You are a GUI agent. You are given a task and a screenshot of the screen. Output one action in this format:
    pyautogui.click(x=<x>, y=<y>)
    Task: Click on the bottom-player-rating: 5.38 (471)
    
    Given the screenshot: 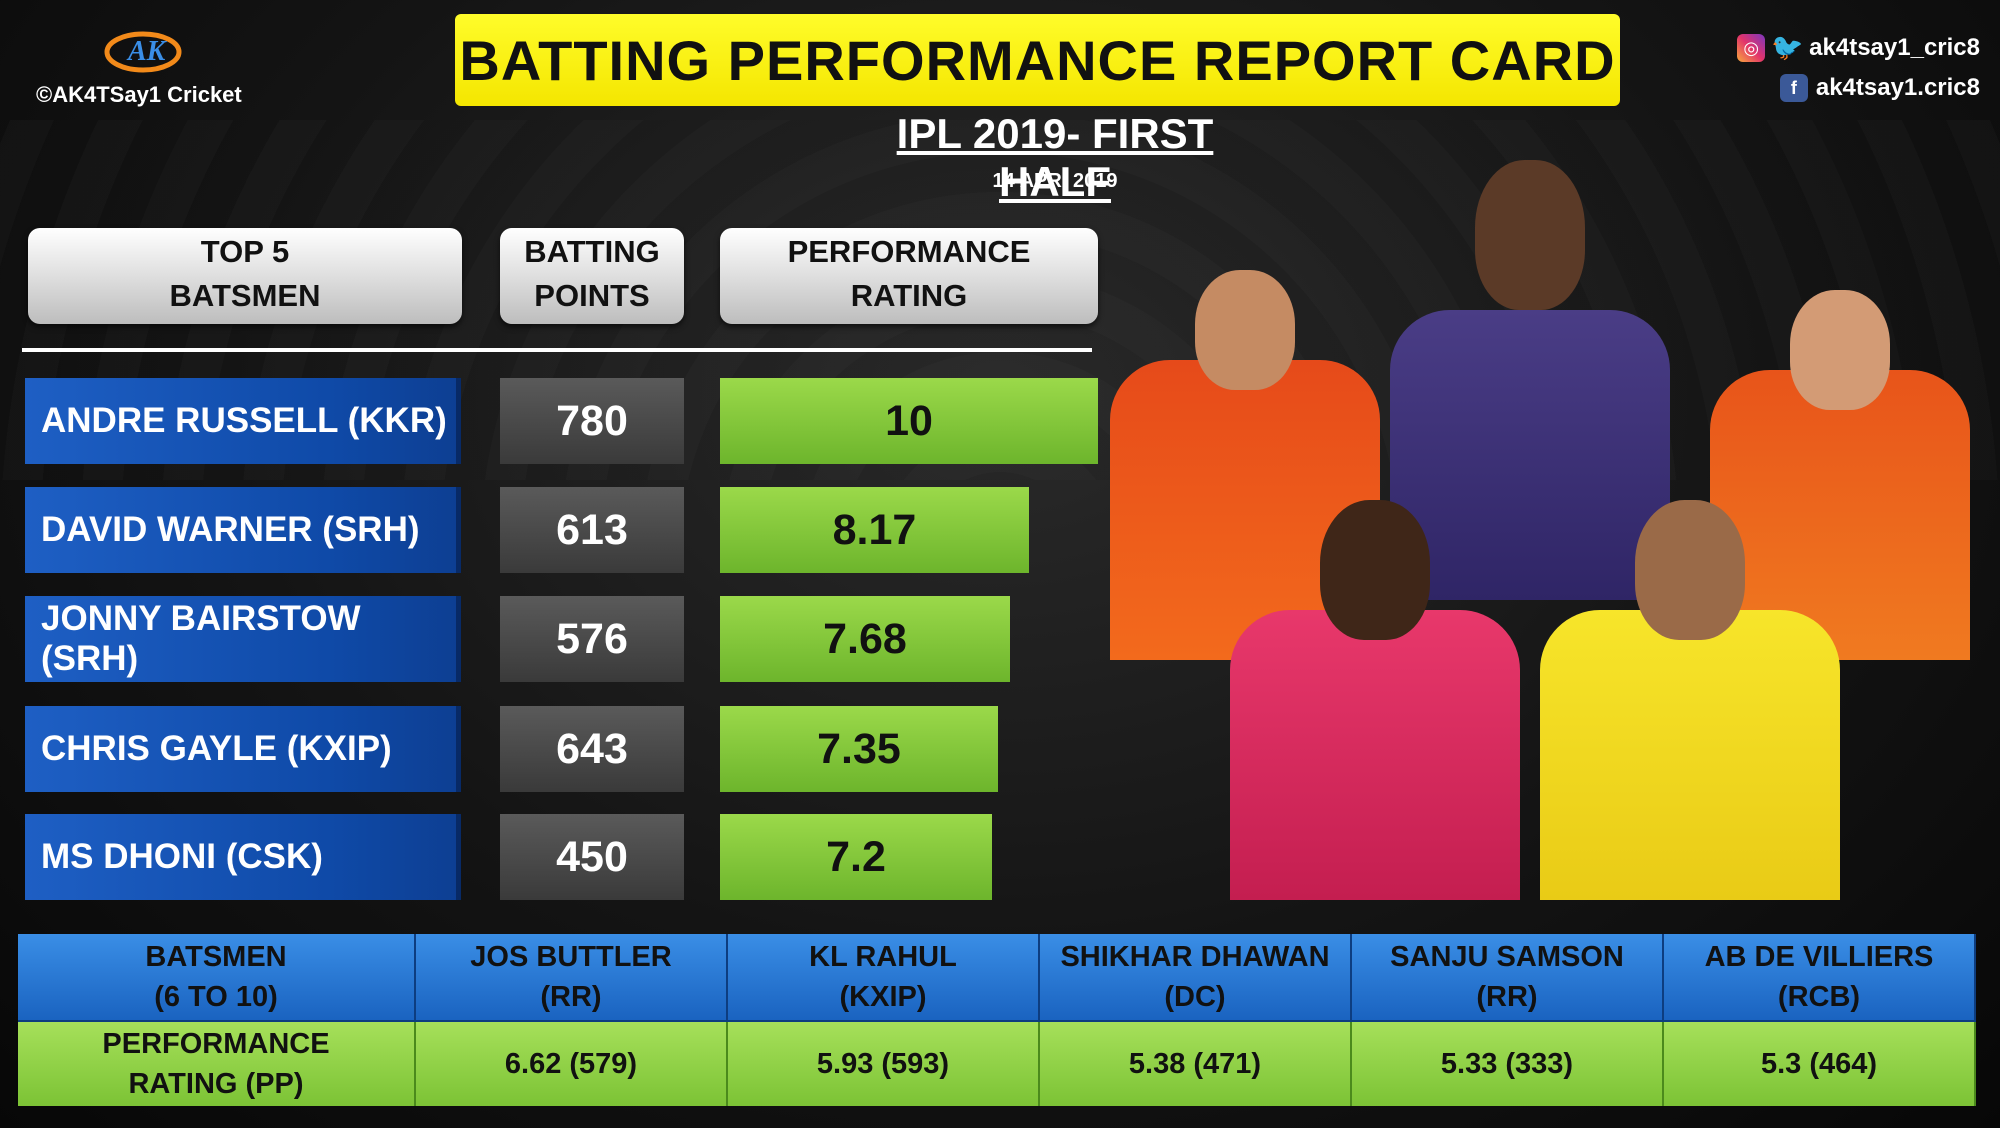 What is the action you would take?
    pyautogui.click(x=1196, y=1064)
    